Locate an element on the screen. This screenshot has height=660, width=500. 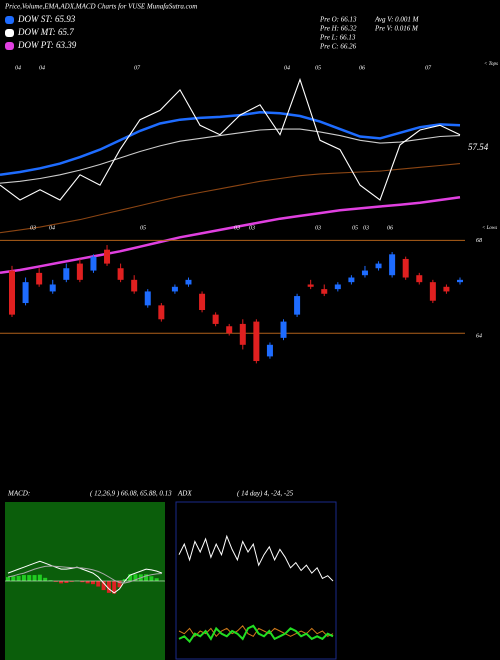
info-label: Pre V: 0.016 M is located at coordinates (396, 29).